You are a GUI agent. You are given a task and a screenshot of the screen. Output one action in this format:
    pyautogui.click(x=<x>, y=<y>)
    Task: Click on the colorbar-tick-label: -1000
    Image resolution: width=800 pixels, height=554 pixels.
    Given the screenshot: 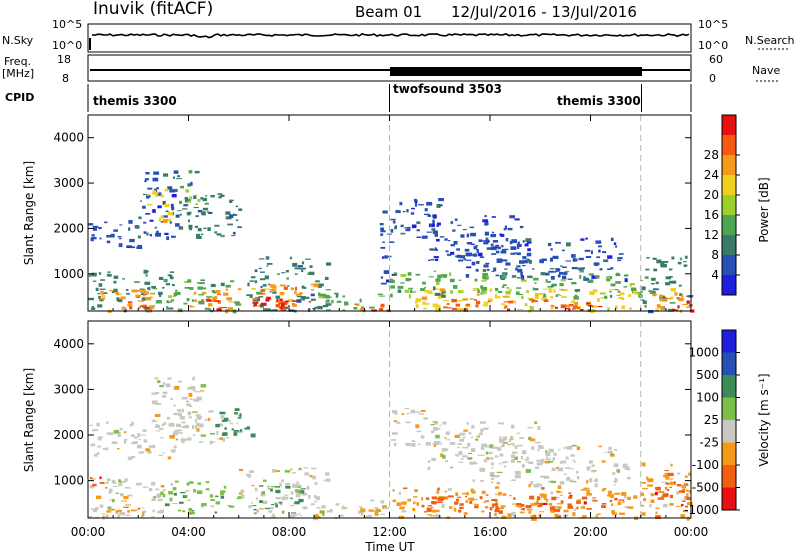 What is the action you would take?
    pyautogui.click(x=701, y=510)
    